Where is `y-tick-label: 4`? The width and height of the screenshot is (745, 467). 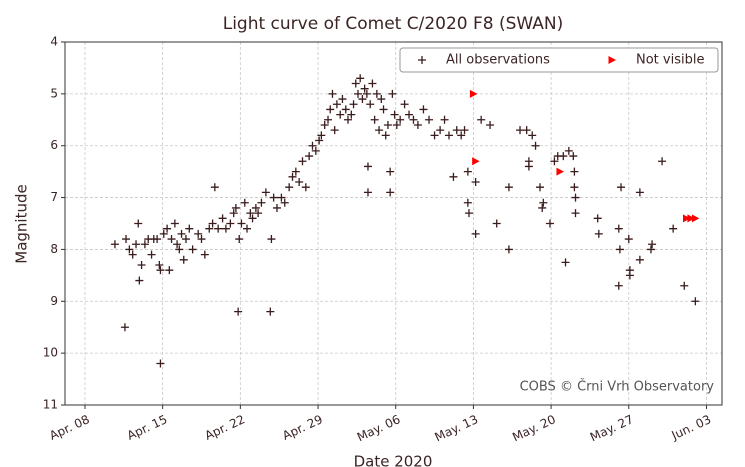
y-tick-label: 4 is located at coordinates (54, 42).